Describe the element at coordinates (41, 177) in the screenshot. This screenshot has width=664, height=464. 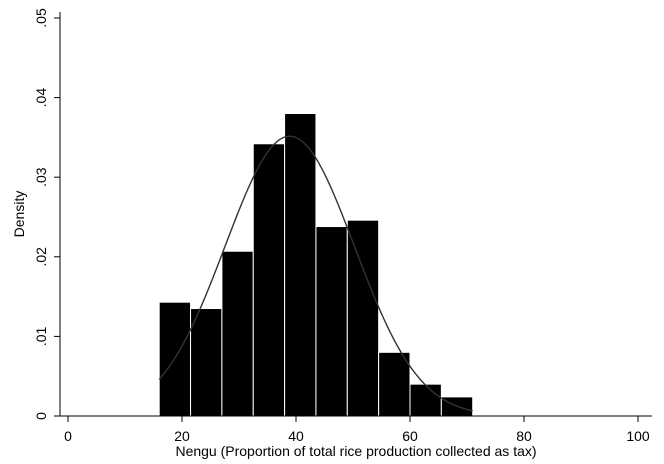
I see `y-tick-label: .03` at that location.